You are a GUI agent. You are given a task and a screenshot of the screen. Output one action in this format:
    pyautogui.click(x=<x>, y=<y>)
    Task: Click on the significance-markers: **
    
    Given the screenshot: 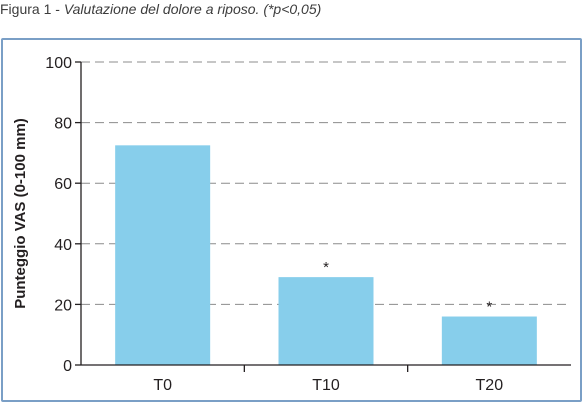 What is the action you would take?
    pyautogui.click(x=407, y=287)
    